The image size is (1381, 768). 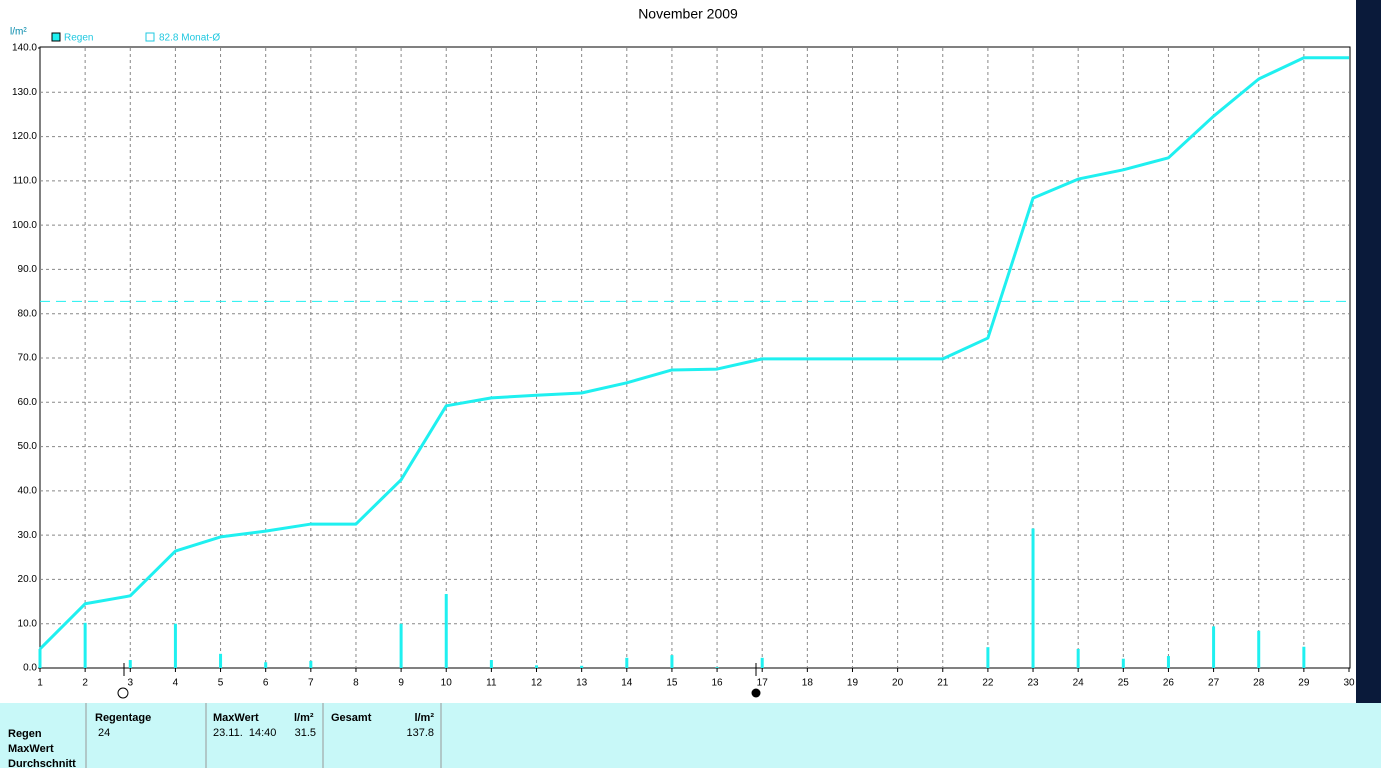 I want to click on y-tick-label: 80.0, so click(x=28, y=313).